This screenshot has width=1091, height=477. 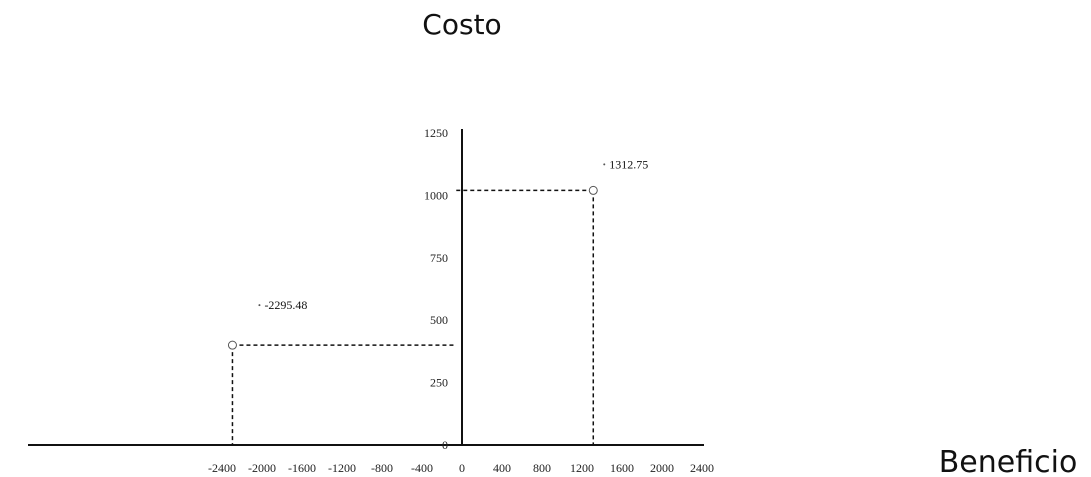 I want to click on y-tick-label: 250, so click(x=439, y=383).